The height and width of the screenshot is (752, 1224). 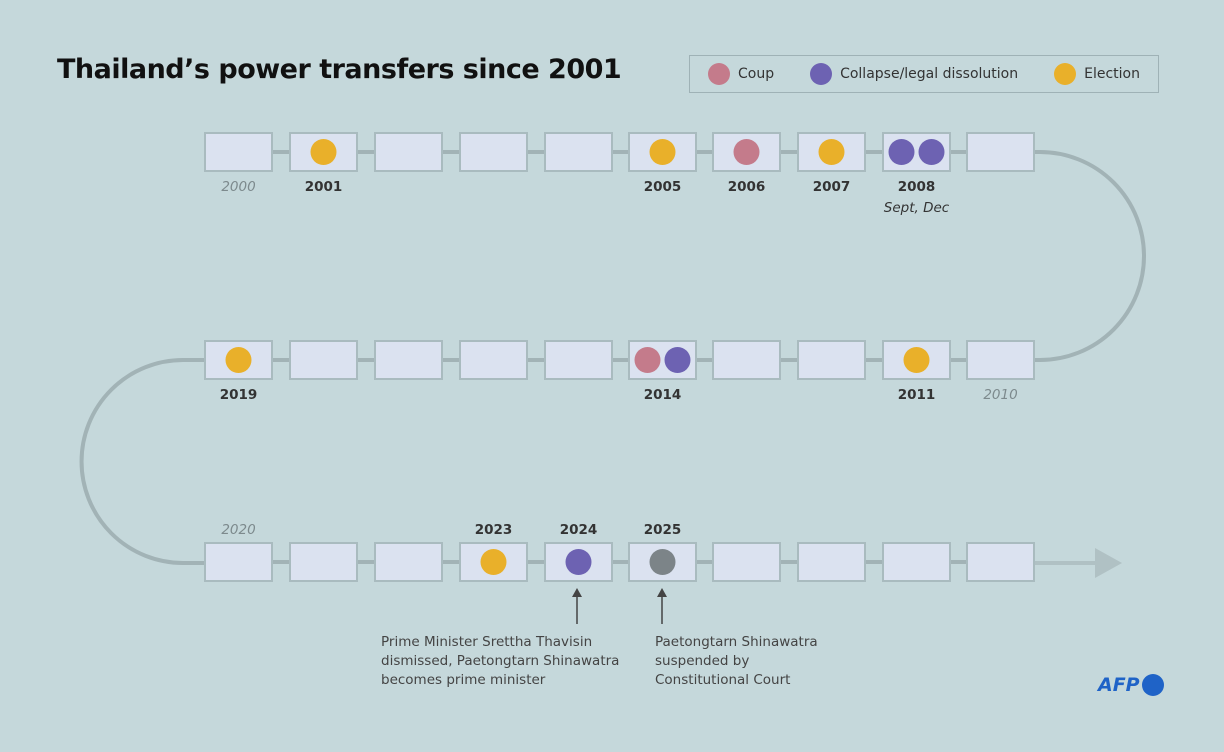 What do you see at coordinates (832, 187) in the screenshot?
I see `year-label: 2007` at bounding box center [832, 187].